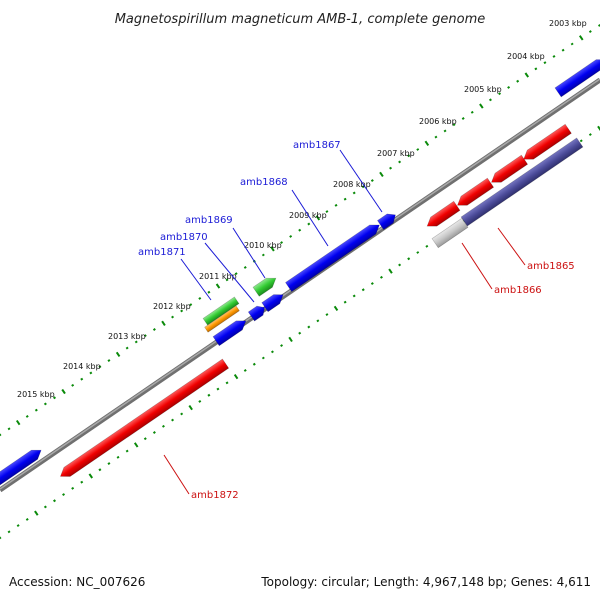 The height and width of the screenshot is (600, 600). What do you see at coordinates (396, 153) in the screenshot?
I see `scale-label: 2007 kbp` at bounding box center [396, 153].